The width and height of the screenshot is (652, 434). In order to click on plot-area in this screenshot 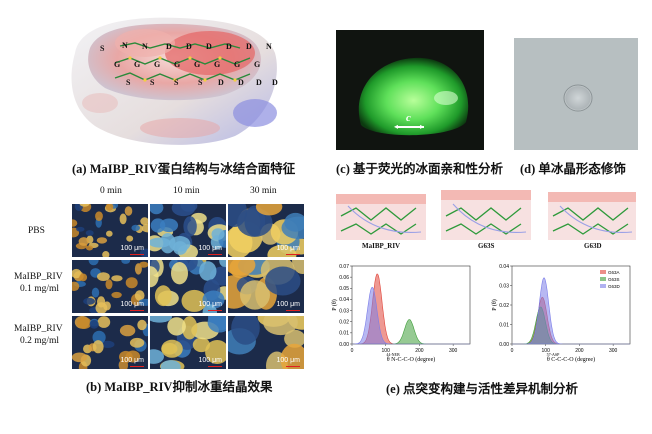, I will do `click(571, 305)`.